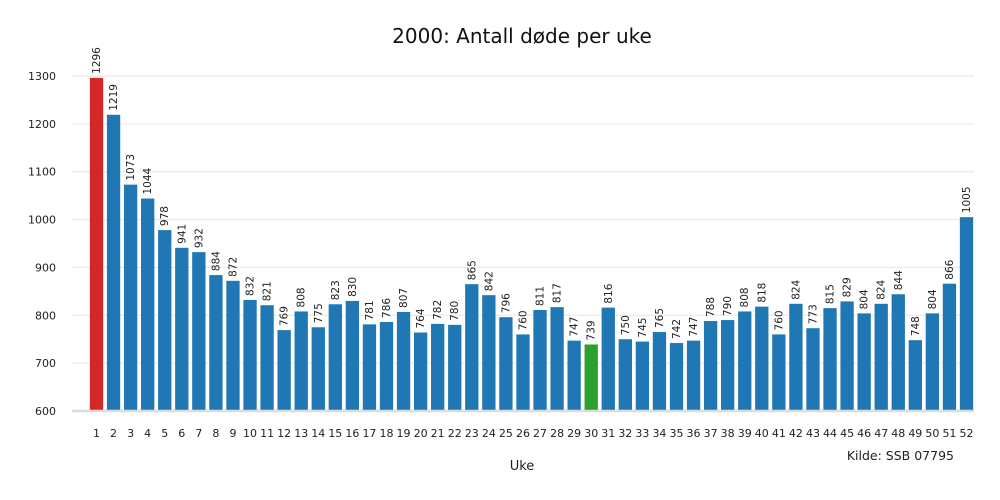 The width and height of the screenshot is (1000, 500). What do you see at coordinates (455, 311) in the screenshot?
I see `data-label: 780` at bounding box center [455, 311].